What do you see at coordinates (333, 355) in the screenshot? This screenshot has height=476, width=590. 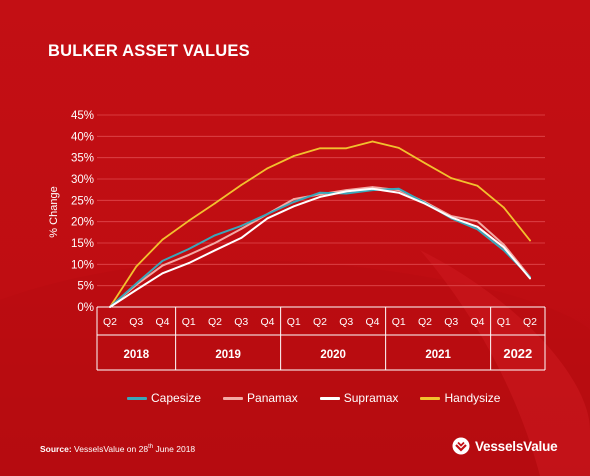 I see `year-label: 2020` at bounding box center [333, 355].